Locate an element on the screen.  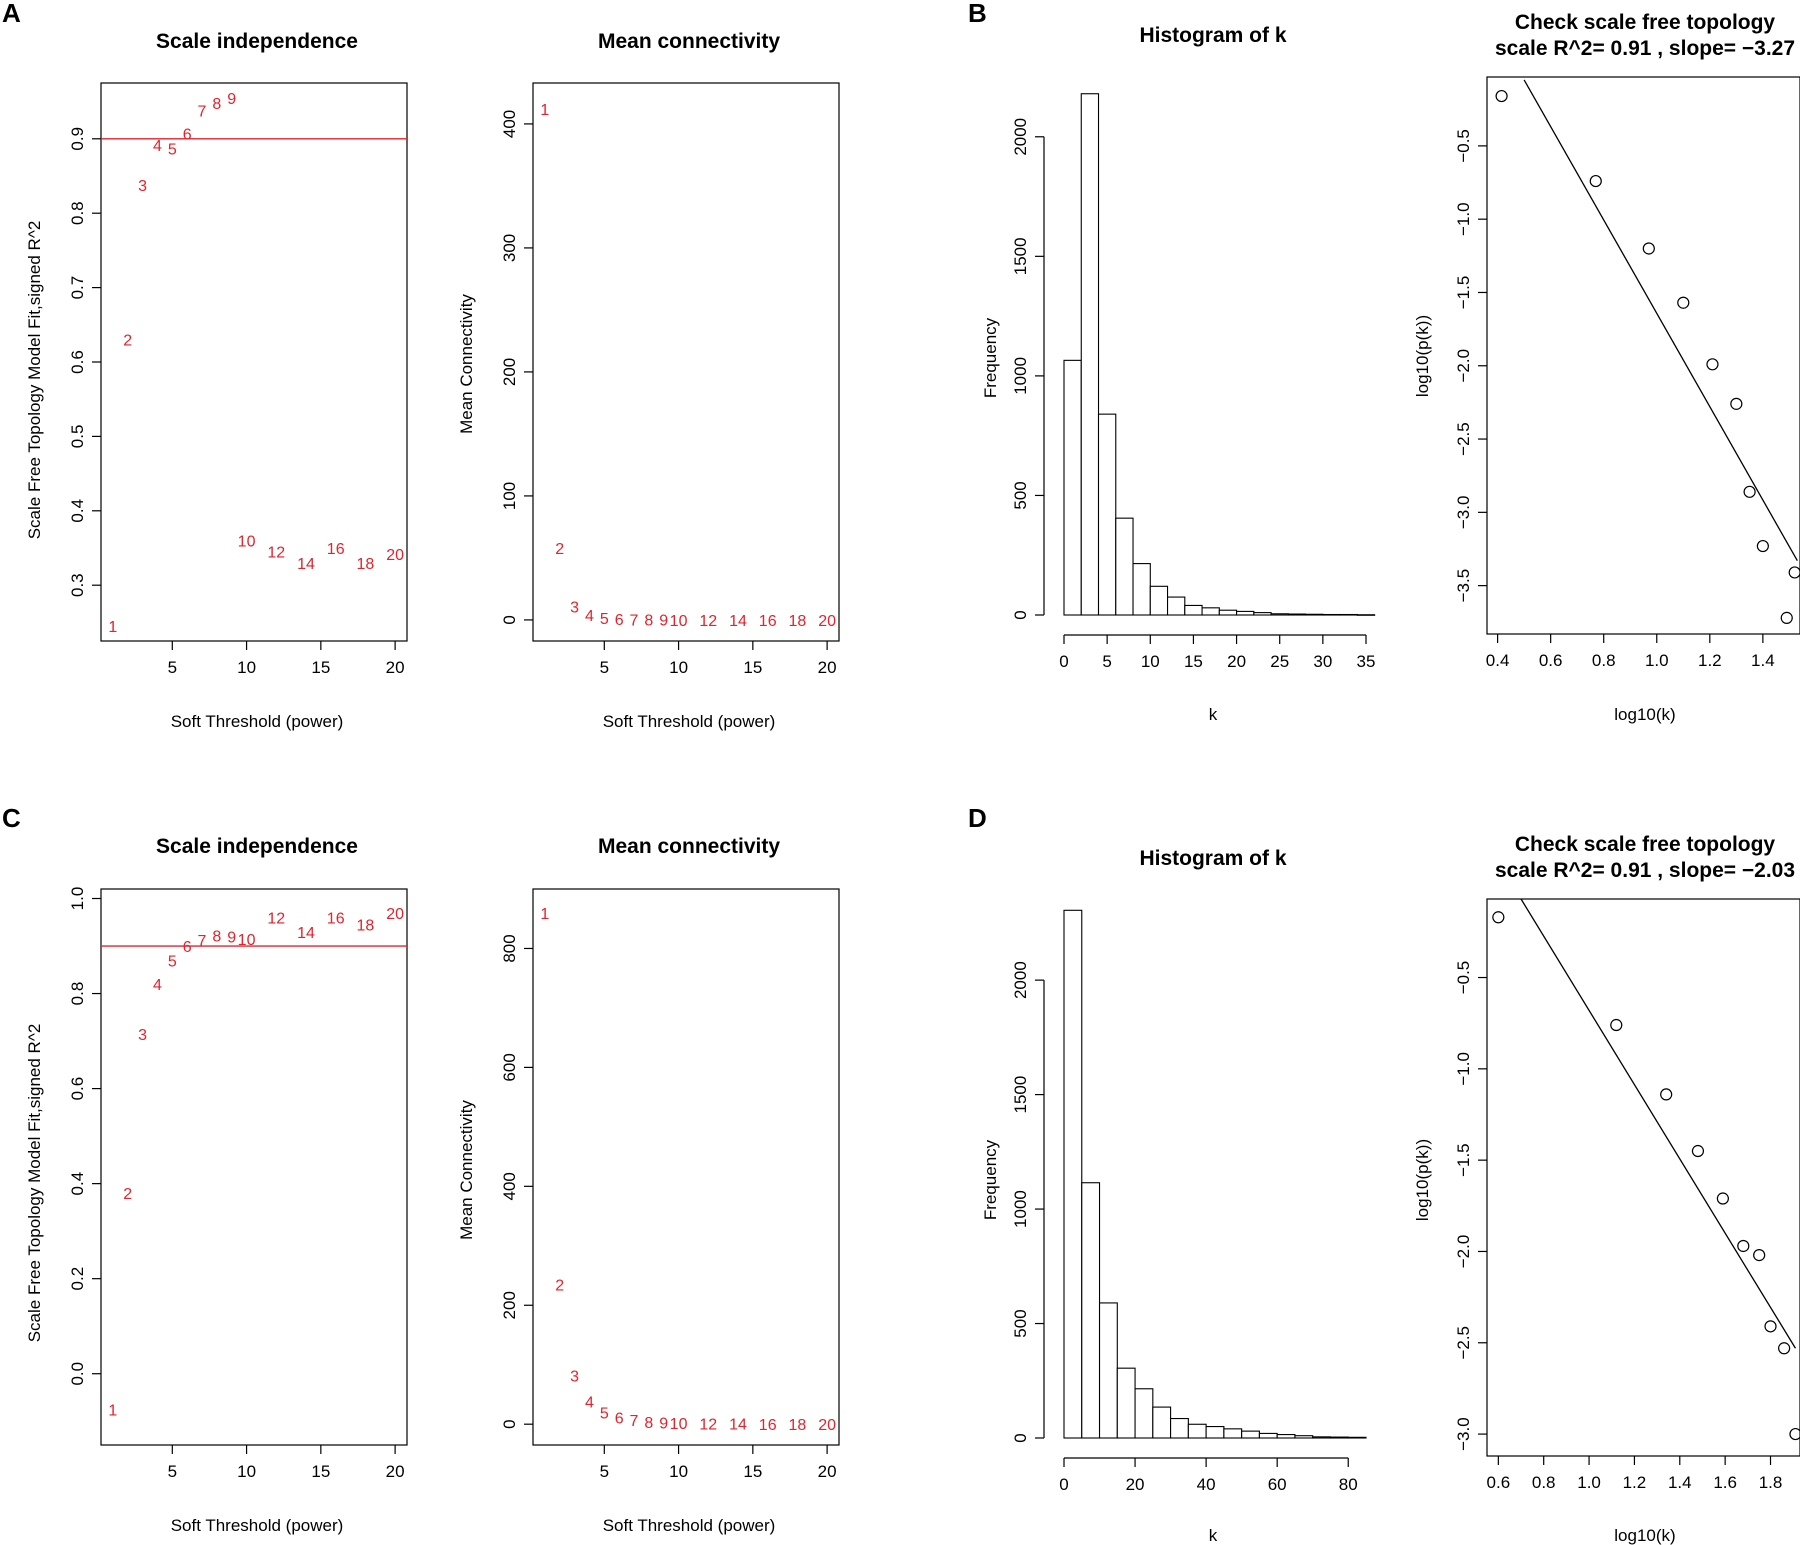
x-tick-label: 60 is located at coordinates (1277, 1484).